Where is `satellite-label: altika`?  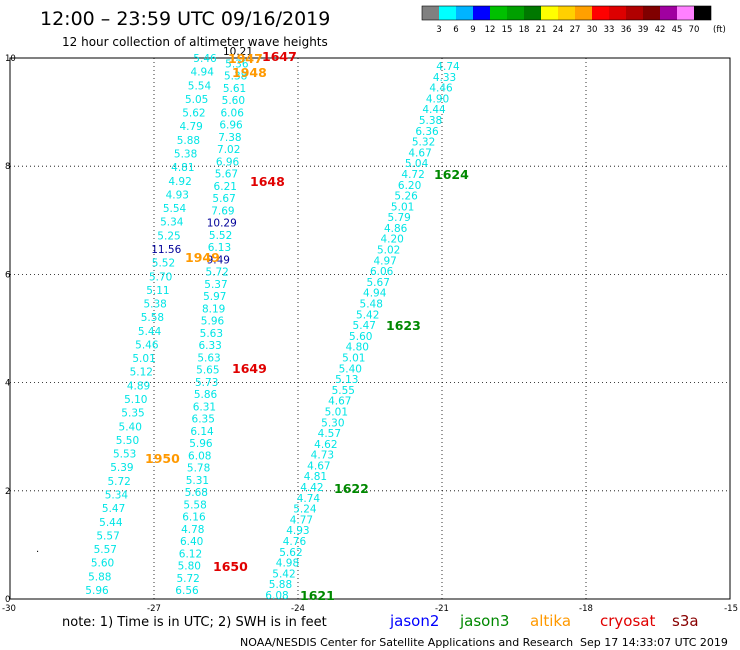 satellite-label: altika is located at coordinates (550, 621).